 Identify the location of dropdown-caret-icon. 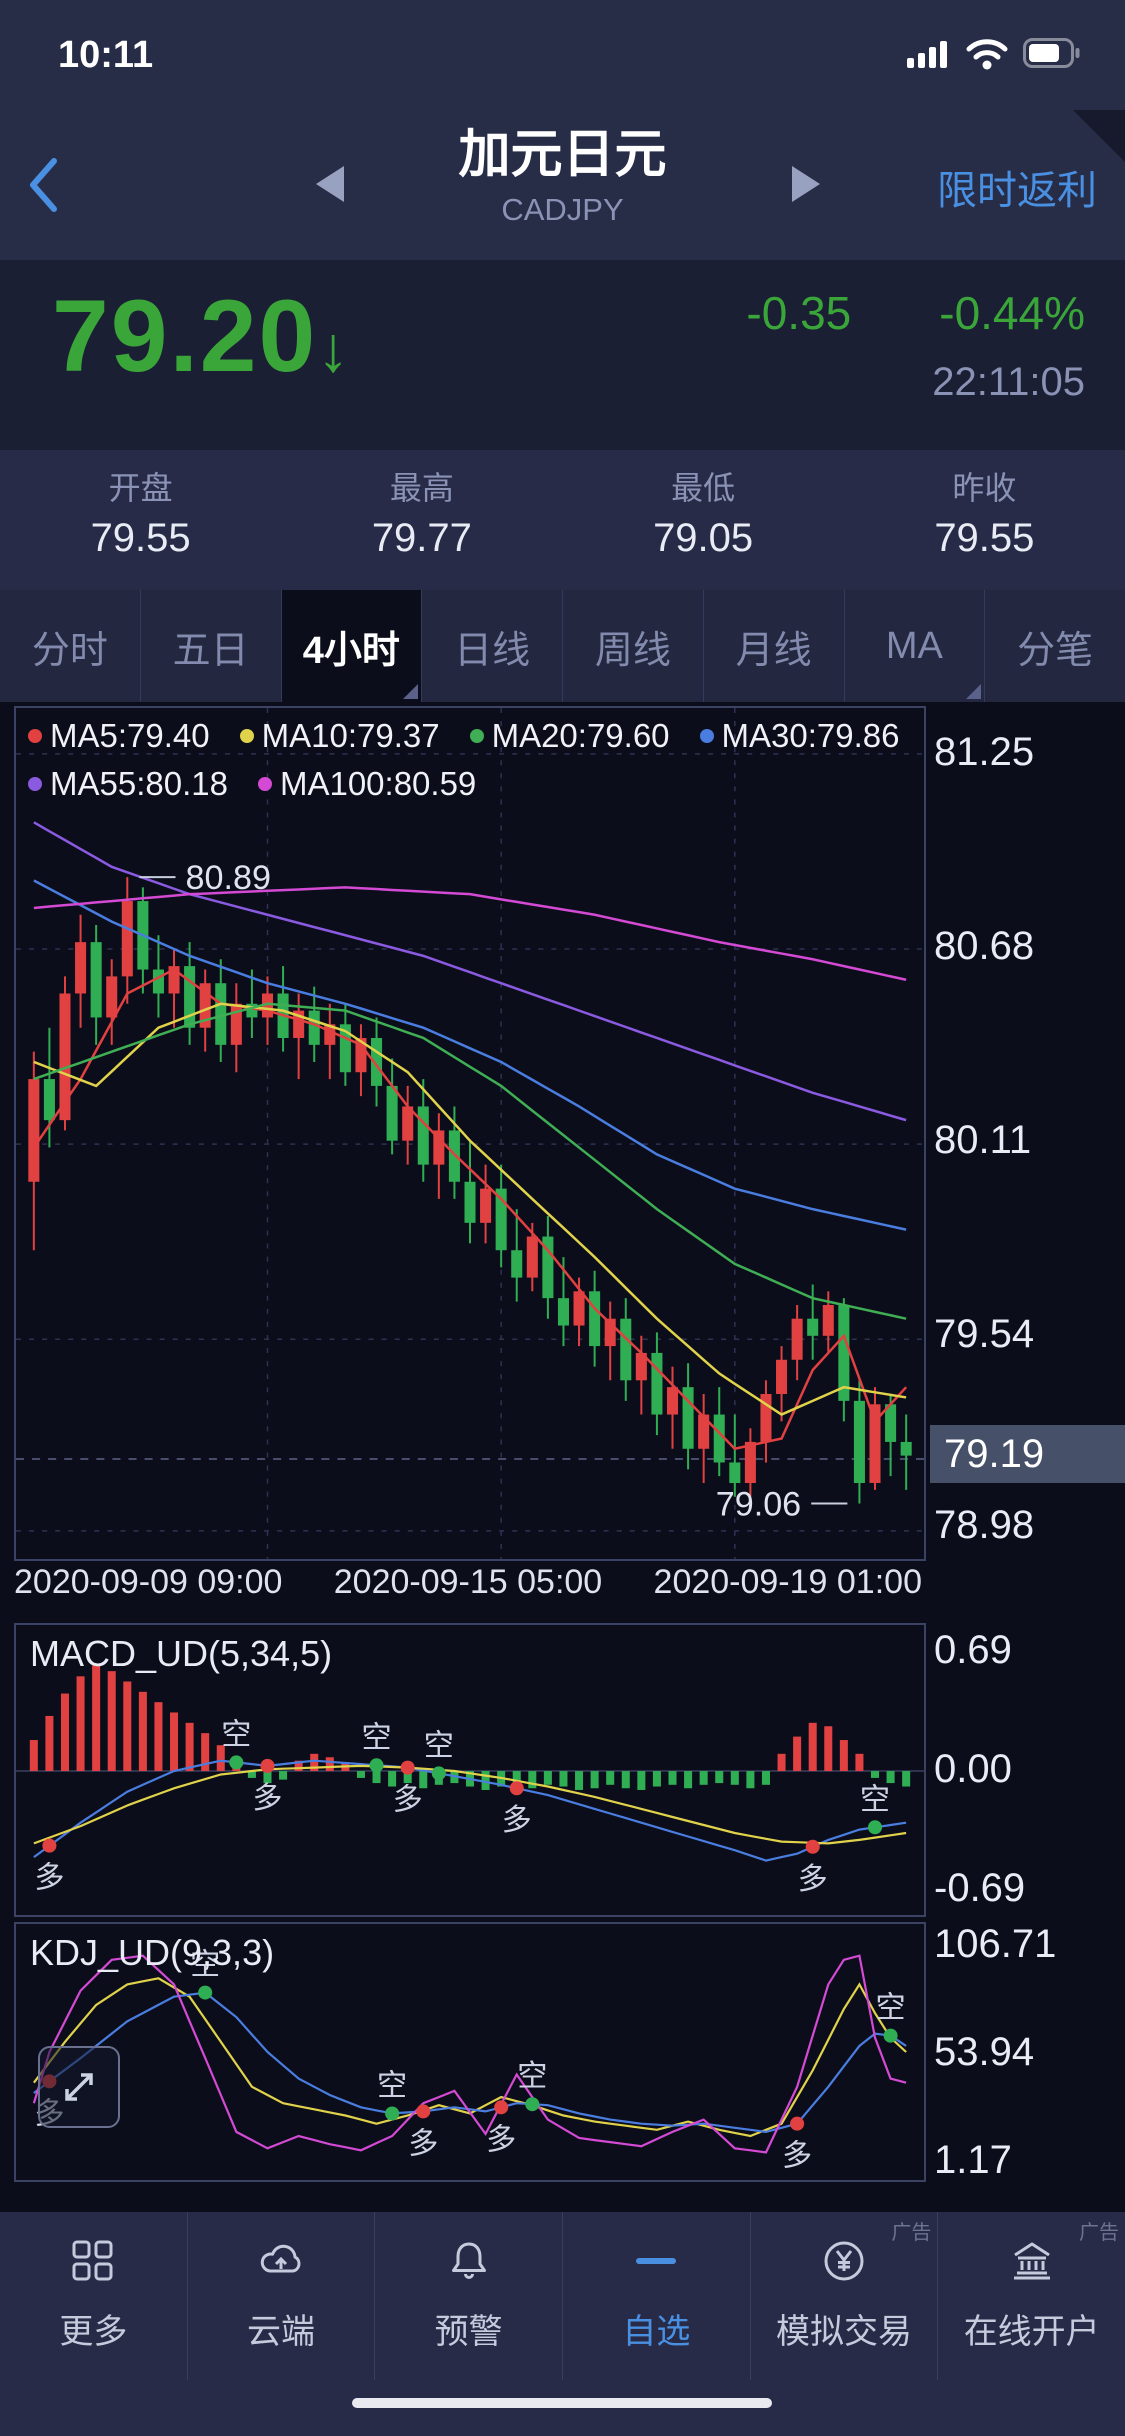
(974, 691).